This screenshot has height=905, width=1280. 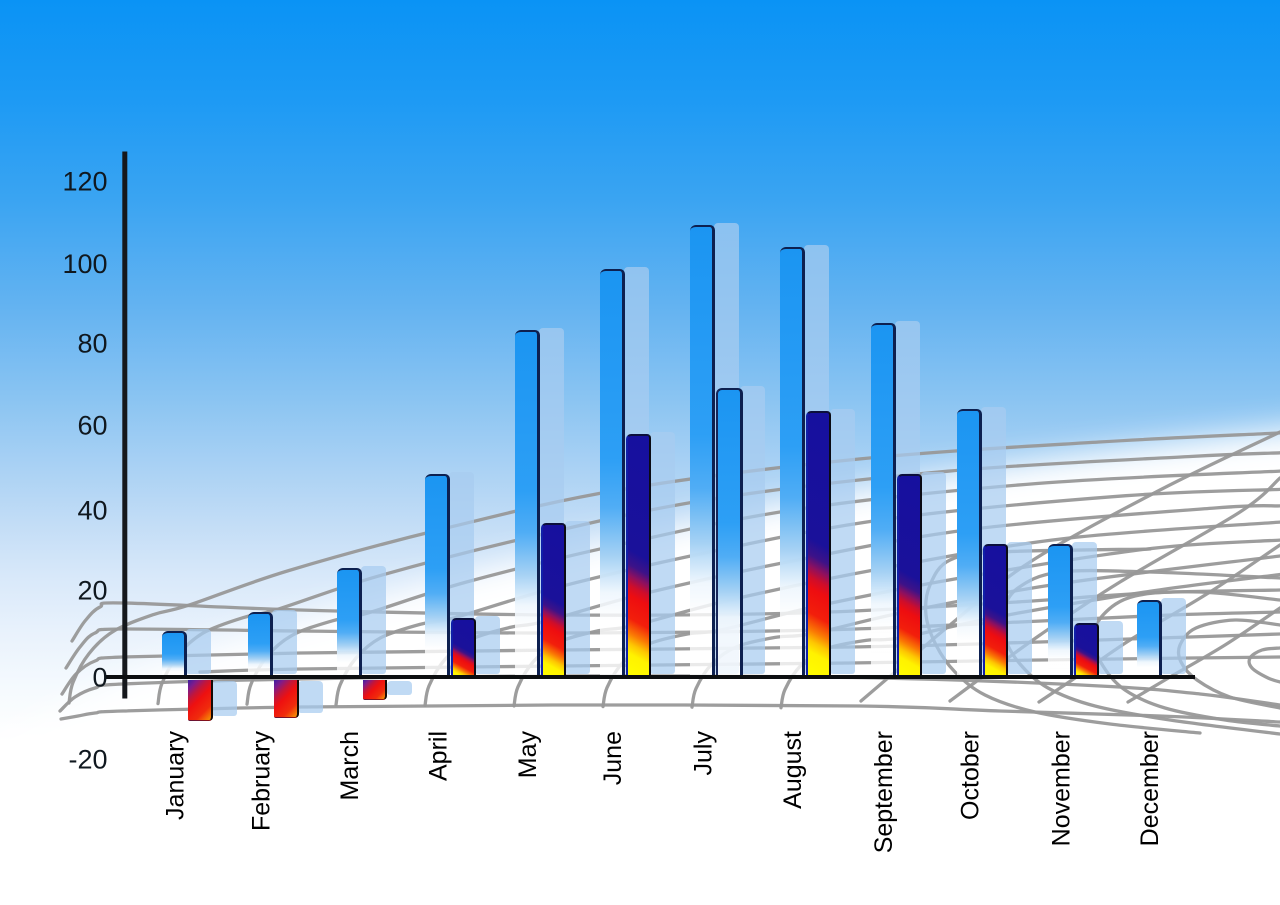 I want to click on svg-text: March, so click(x=350, y=765).